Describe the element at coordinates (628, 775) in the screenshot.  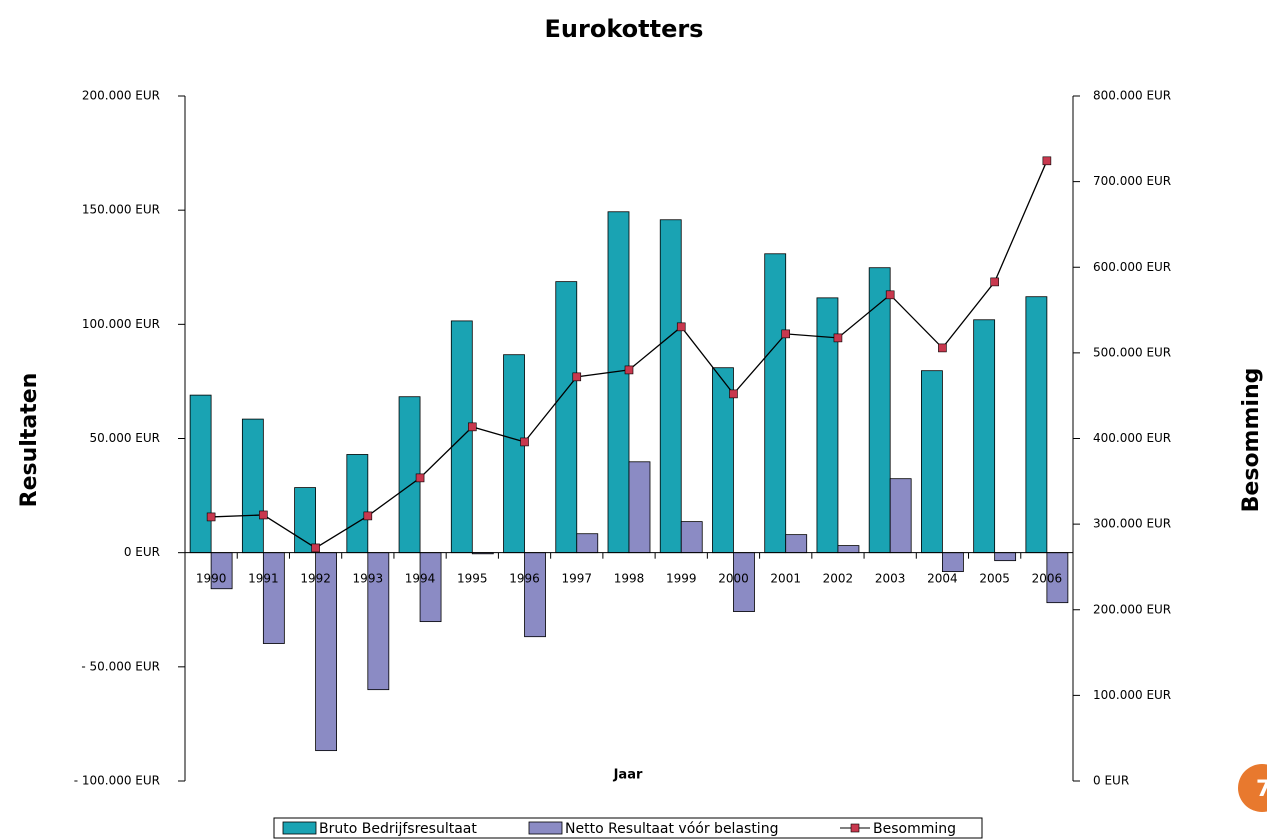
I see `x-axis-title: Jaar` at that location.